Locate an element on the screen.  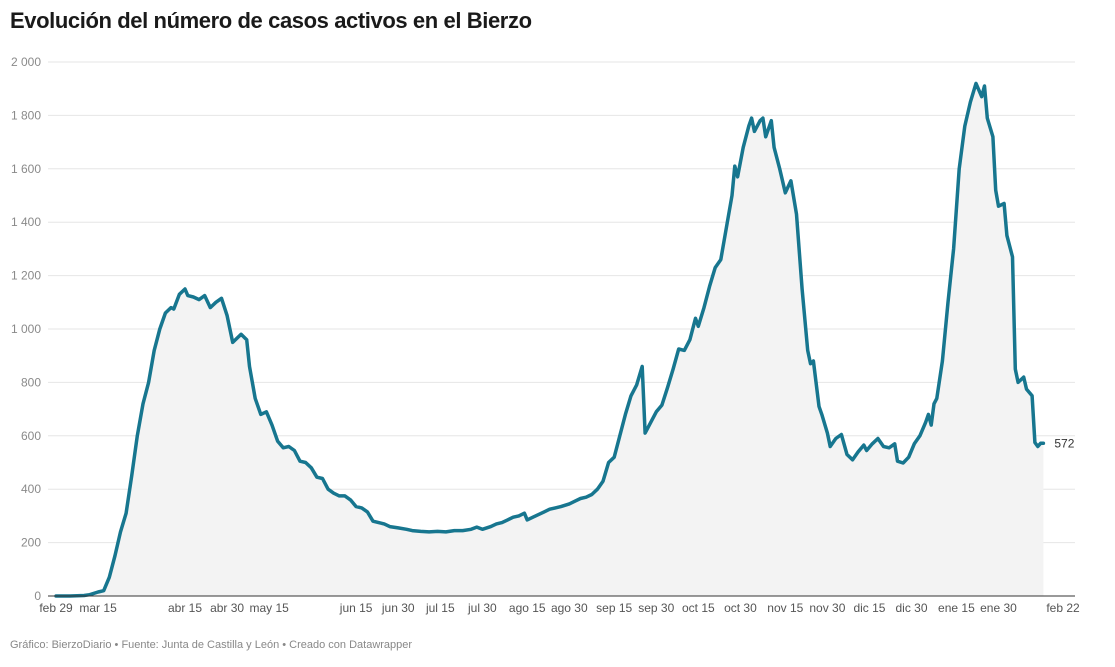
y-tick-label: 1 200 is located at coordinates (26, 276).